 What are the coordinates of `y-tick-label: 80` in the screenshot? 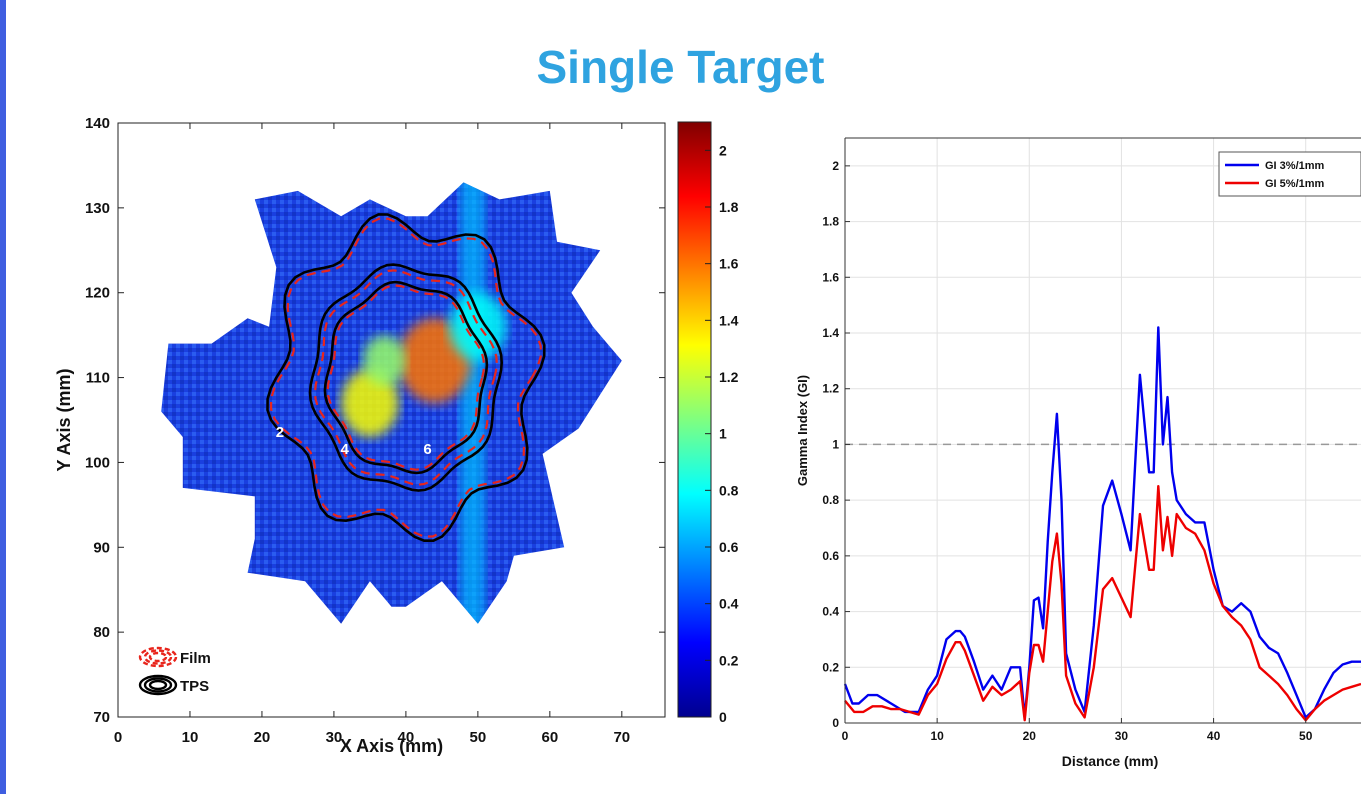 It's located at (101, 632).